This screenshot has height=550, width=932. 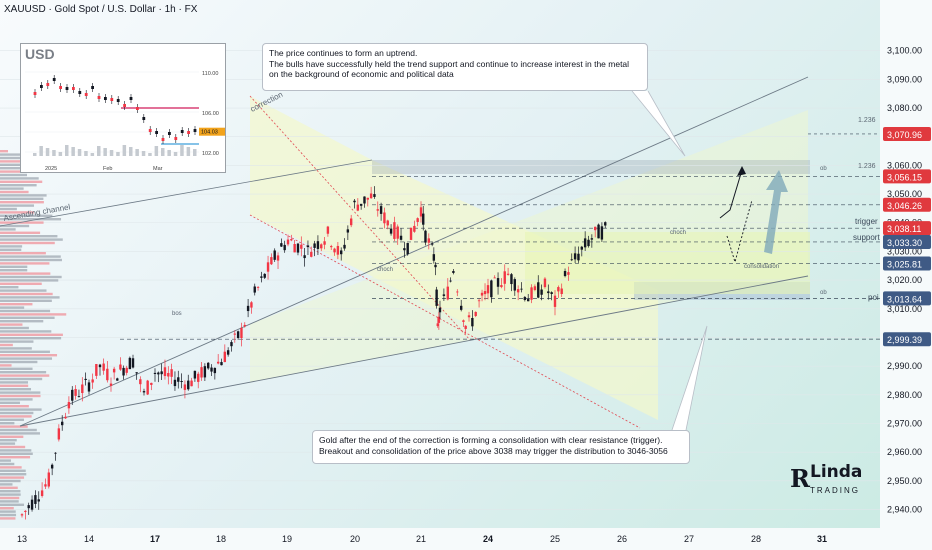 What do you see at coordinates (488, 539) in the screenshot?
I see `time-tick-label: 24` at bounding box center [488, 539].